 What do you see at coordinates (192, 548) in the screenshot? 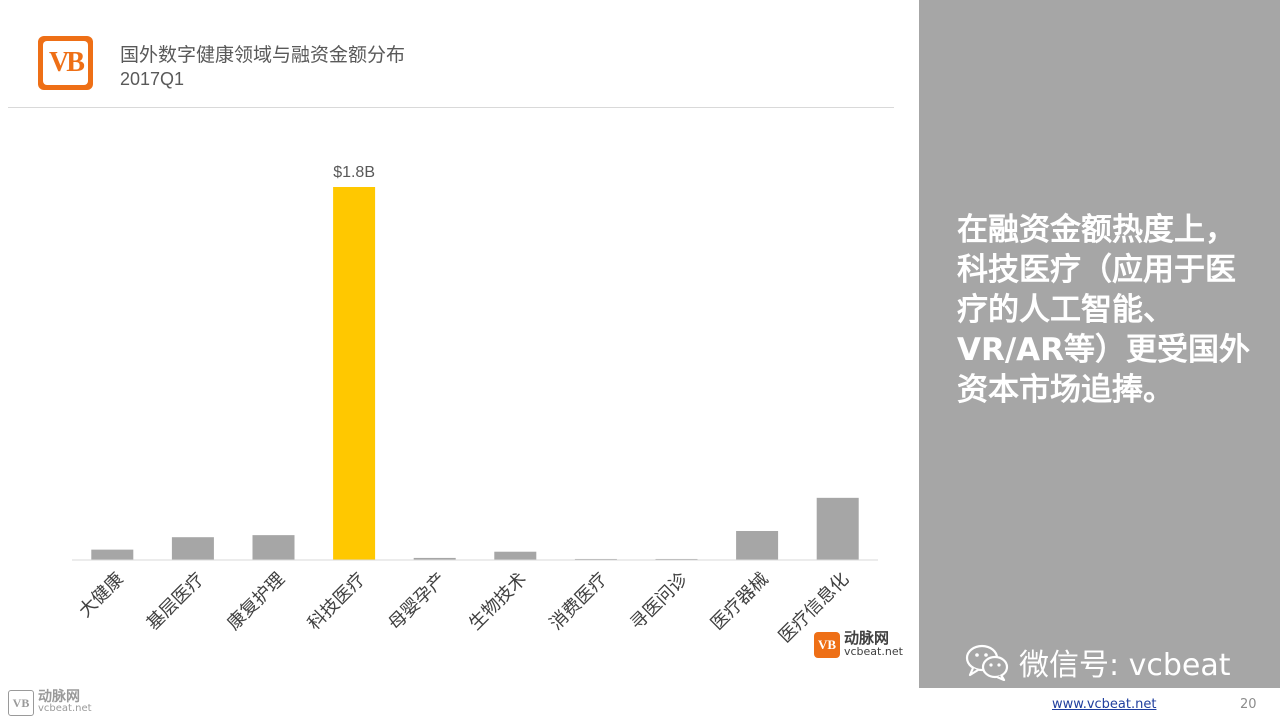
I see `bar-基层医疗` at bounding box center [192, 548].